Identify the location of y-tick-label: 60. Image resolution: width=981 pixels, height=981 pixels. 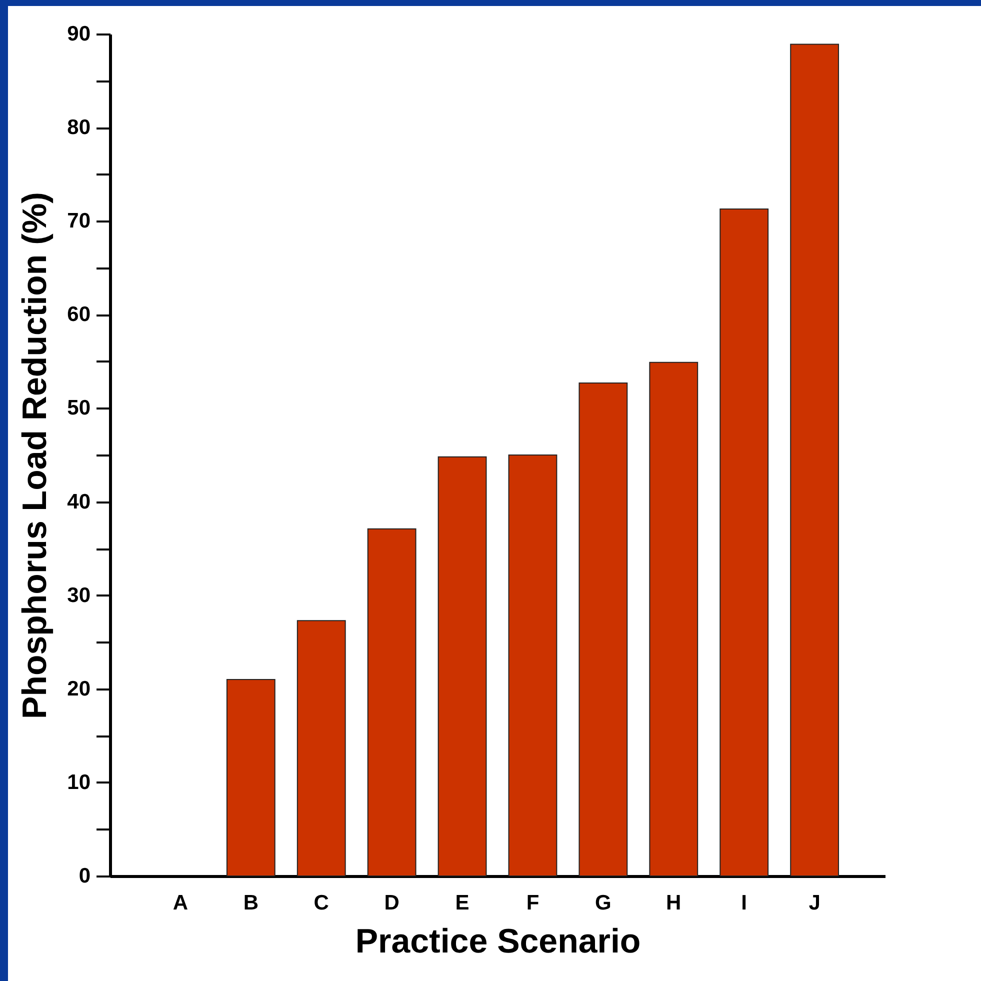
(78, 314).